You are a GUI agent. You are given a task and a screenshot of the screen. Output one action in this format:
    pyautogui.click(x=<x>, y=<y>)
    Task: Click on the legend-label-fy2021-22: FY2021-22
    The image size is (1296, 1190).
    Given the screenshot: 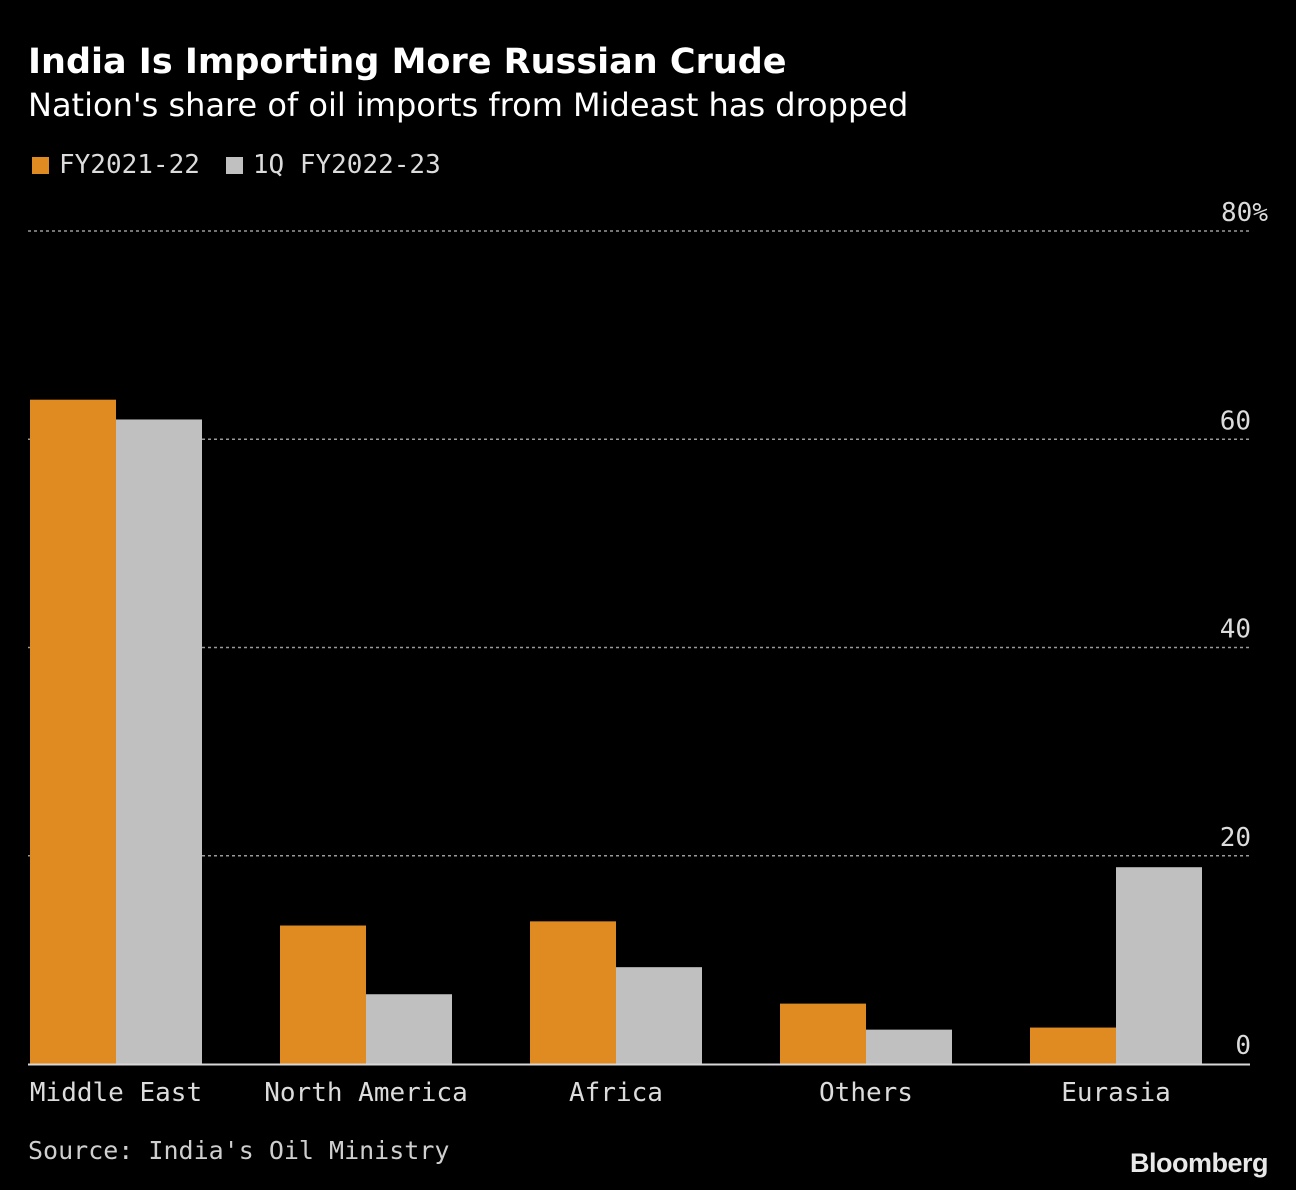 What is the action you would take?
    pyautogui.click(x=129, y=165)
    